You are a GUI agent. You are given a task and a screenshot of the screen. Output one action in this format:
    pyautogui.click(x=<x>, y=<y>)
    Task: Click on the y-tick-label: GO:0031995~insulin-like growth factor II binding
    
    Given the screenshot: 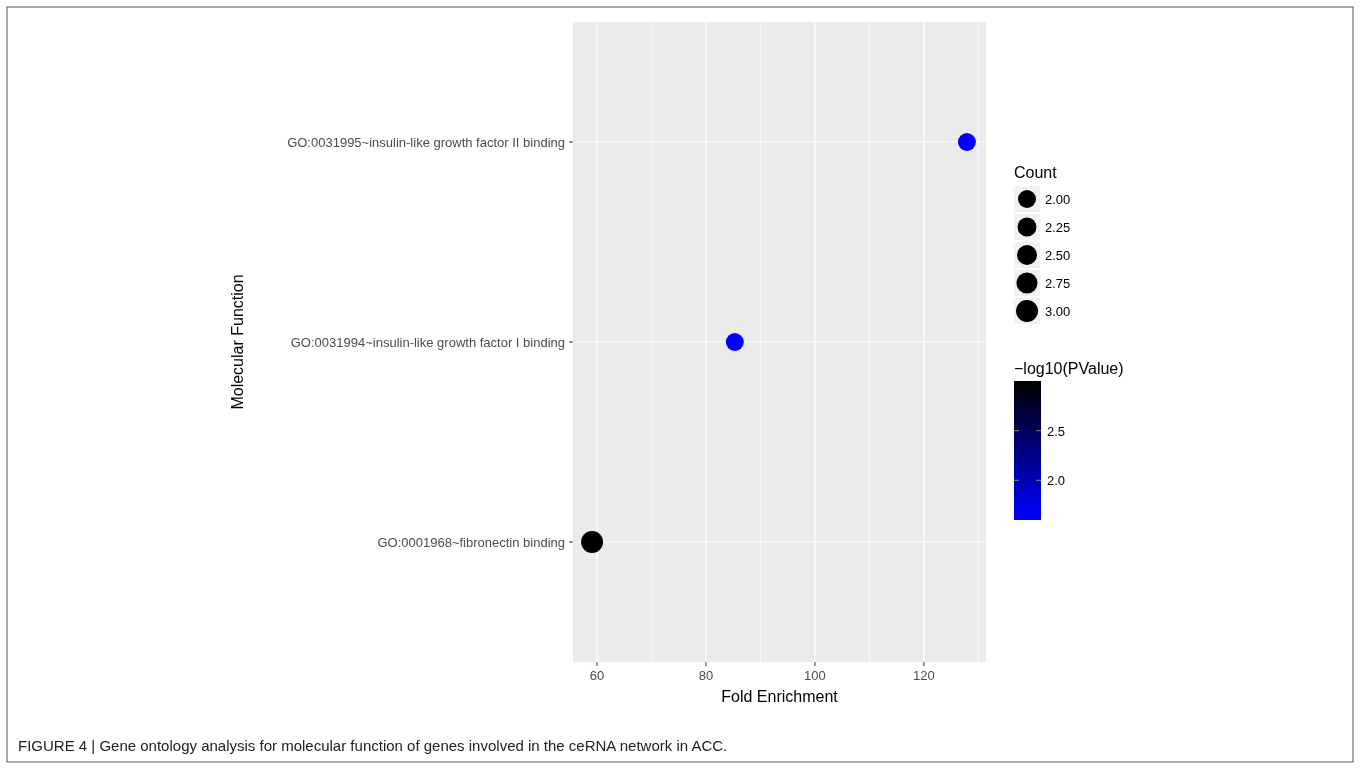 What is the action you would take?
    pyautogui.click(x=426, y=142)
    